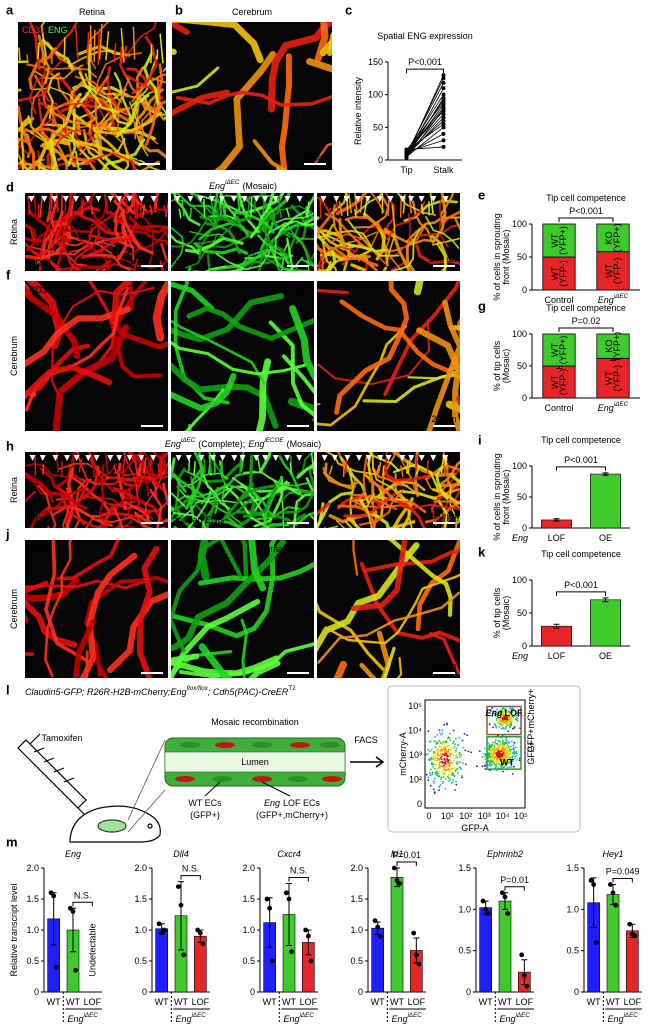  I want to click on chart-title: Eng, so click(73, 854).